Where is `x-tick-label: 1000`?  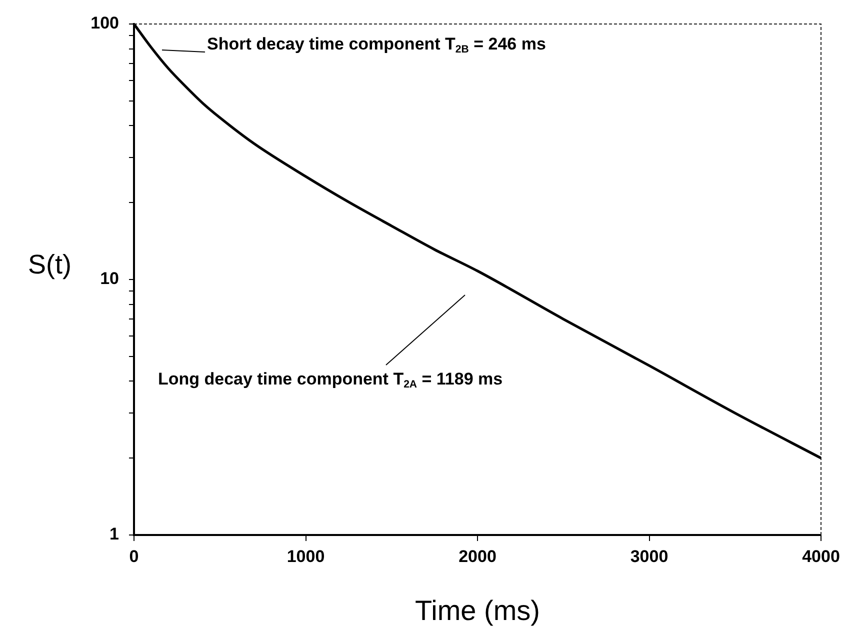
x-tick-label: 1000 is located at coordinates (305, 556).